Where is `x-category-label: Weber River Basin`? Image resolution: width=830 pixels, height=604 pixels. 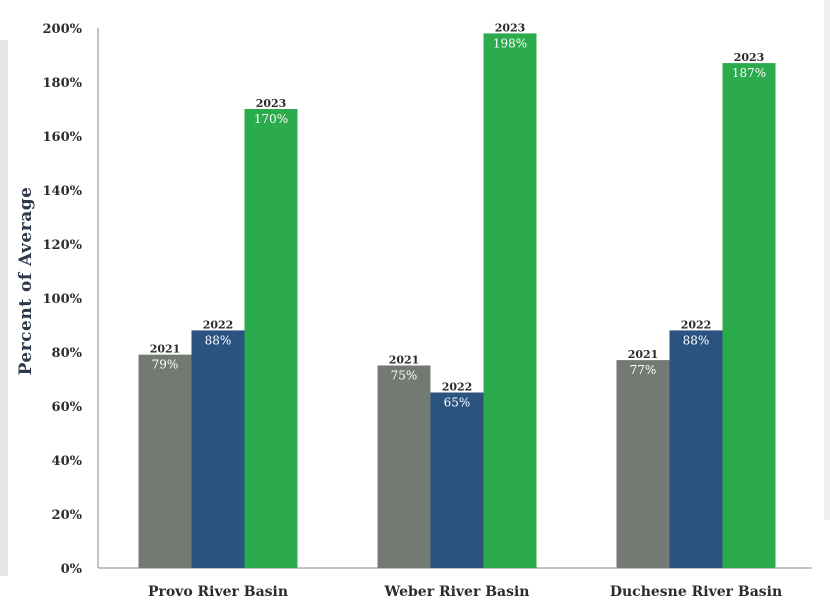
x-category-label: Weber River Basin is located at coordinates (457, 592).